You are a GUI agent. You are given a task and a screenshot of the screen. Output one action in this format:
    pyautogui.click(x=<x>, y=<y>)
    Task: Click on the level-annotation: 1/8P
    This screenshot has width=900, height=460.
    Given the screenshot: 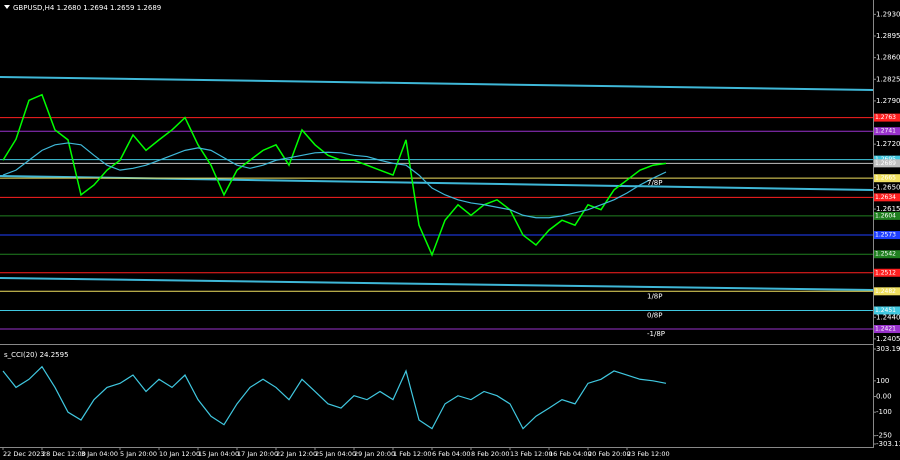 What is the action you would take?
    pyautogui.click(x=655, y=296)
    